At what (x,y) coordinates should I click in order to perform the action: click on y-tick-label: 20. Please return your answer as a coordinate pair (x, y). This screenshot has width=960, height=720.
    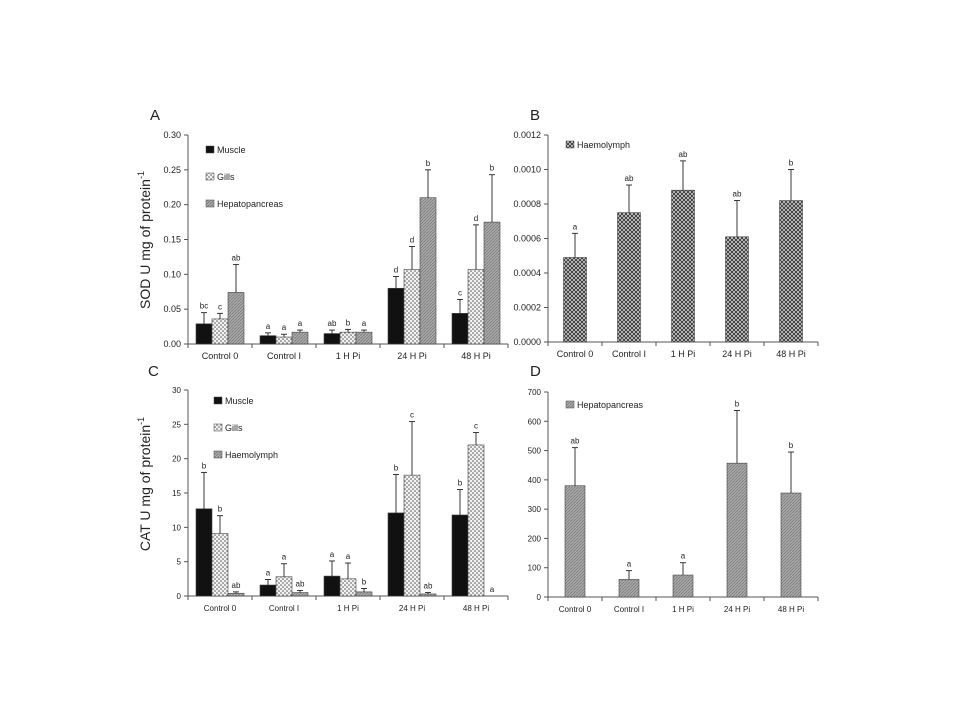
    Looking at the image, I should click on (176, 459).